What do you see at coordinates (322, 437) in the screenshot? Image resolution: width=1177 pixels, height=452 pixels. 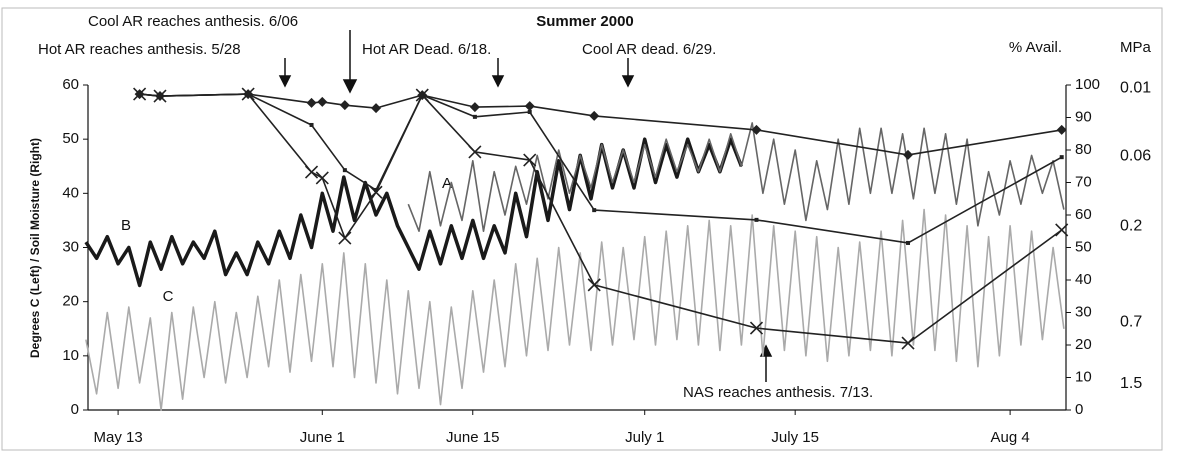 I see `x-tick-label: June 1` at bounding box center [322, 437].